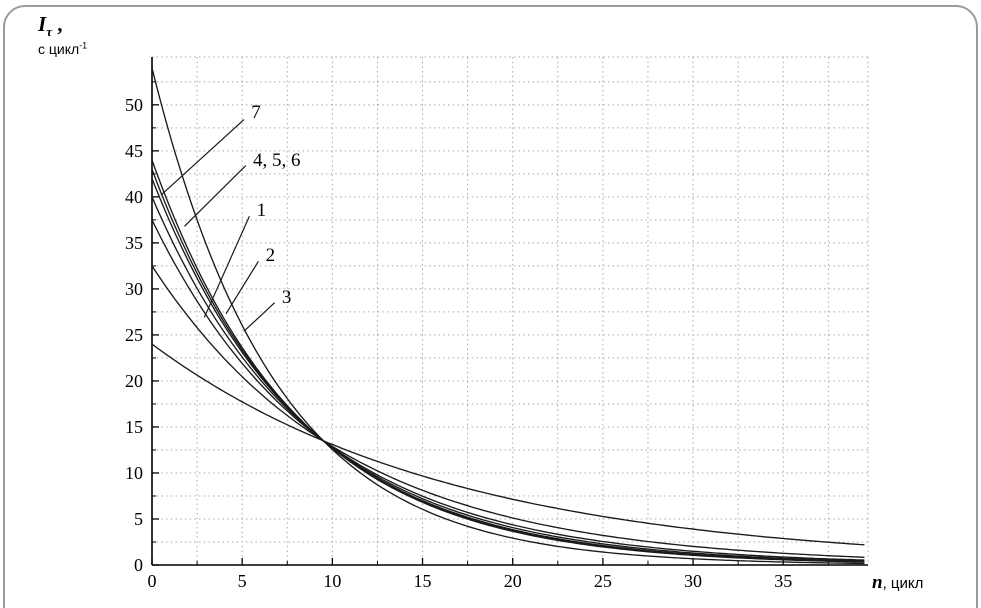 The width and height of the screenshot is (981, 608). What do you see at coordinates (277, 160) in the screenshot?
I see `curve-label-456: 4, 5, 6` at bounding box center [277, 160].